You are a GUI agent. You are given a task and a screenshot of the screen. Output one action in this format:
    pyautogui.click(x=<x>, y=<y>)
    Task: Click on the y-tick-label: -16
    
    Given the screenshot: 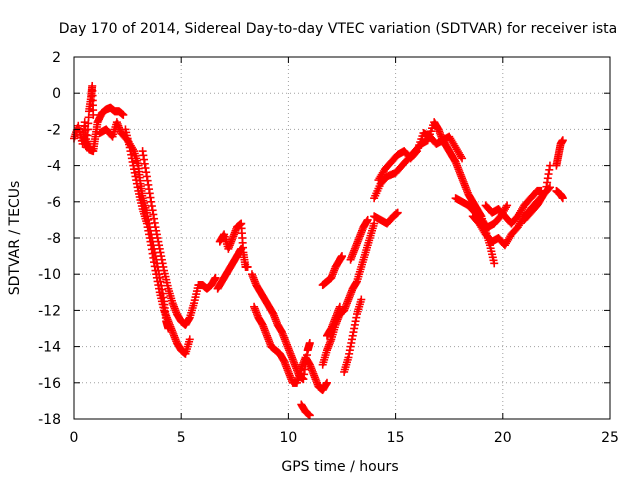 What is the action you would take?
    pyautogui.click(x=49, y=384)
    